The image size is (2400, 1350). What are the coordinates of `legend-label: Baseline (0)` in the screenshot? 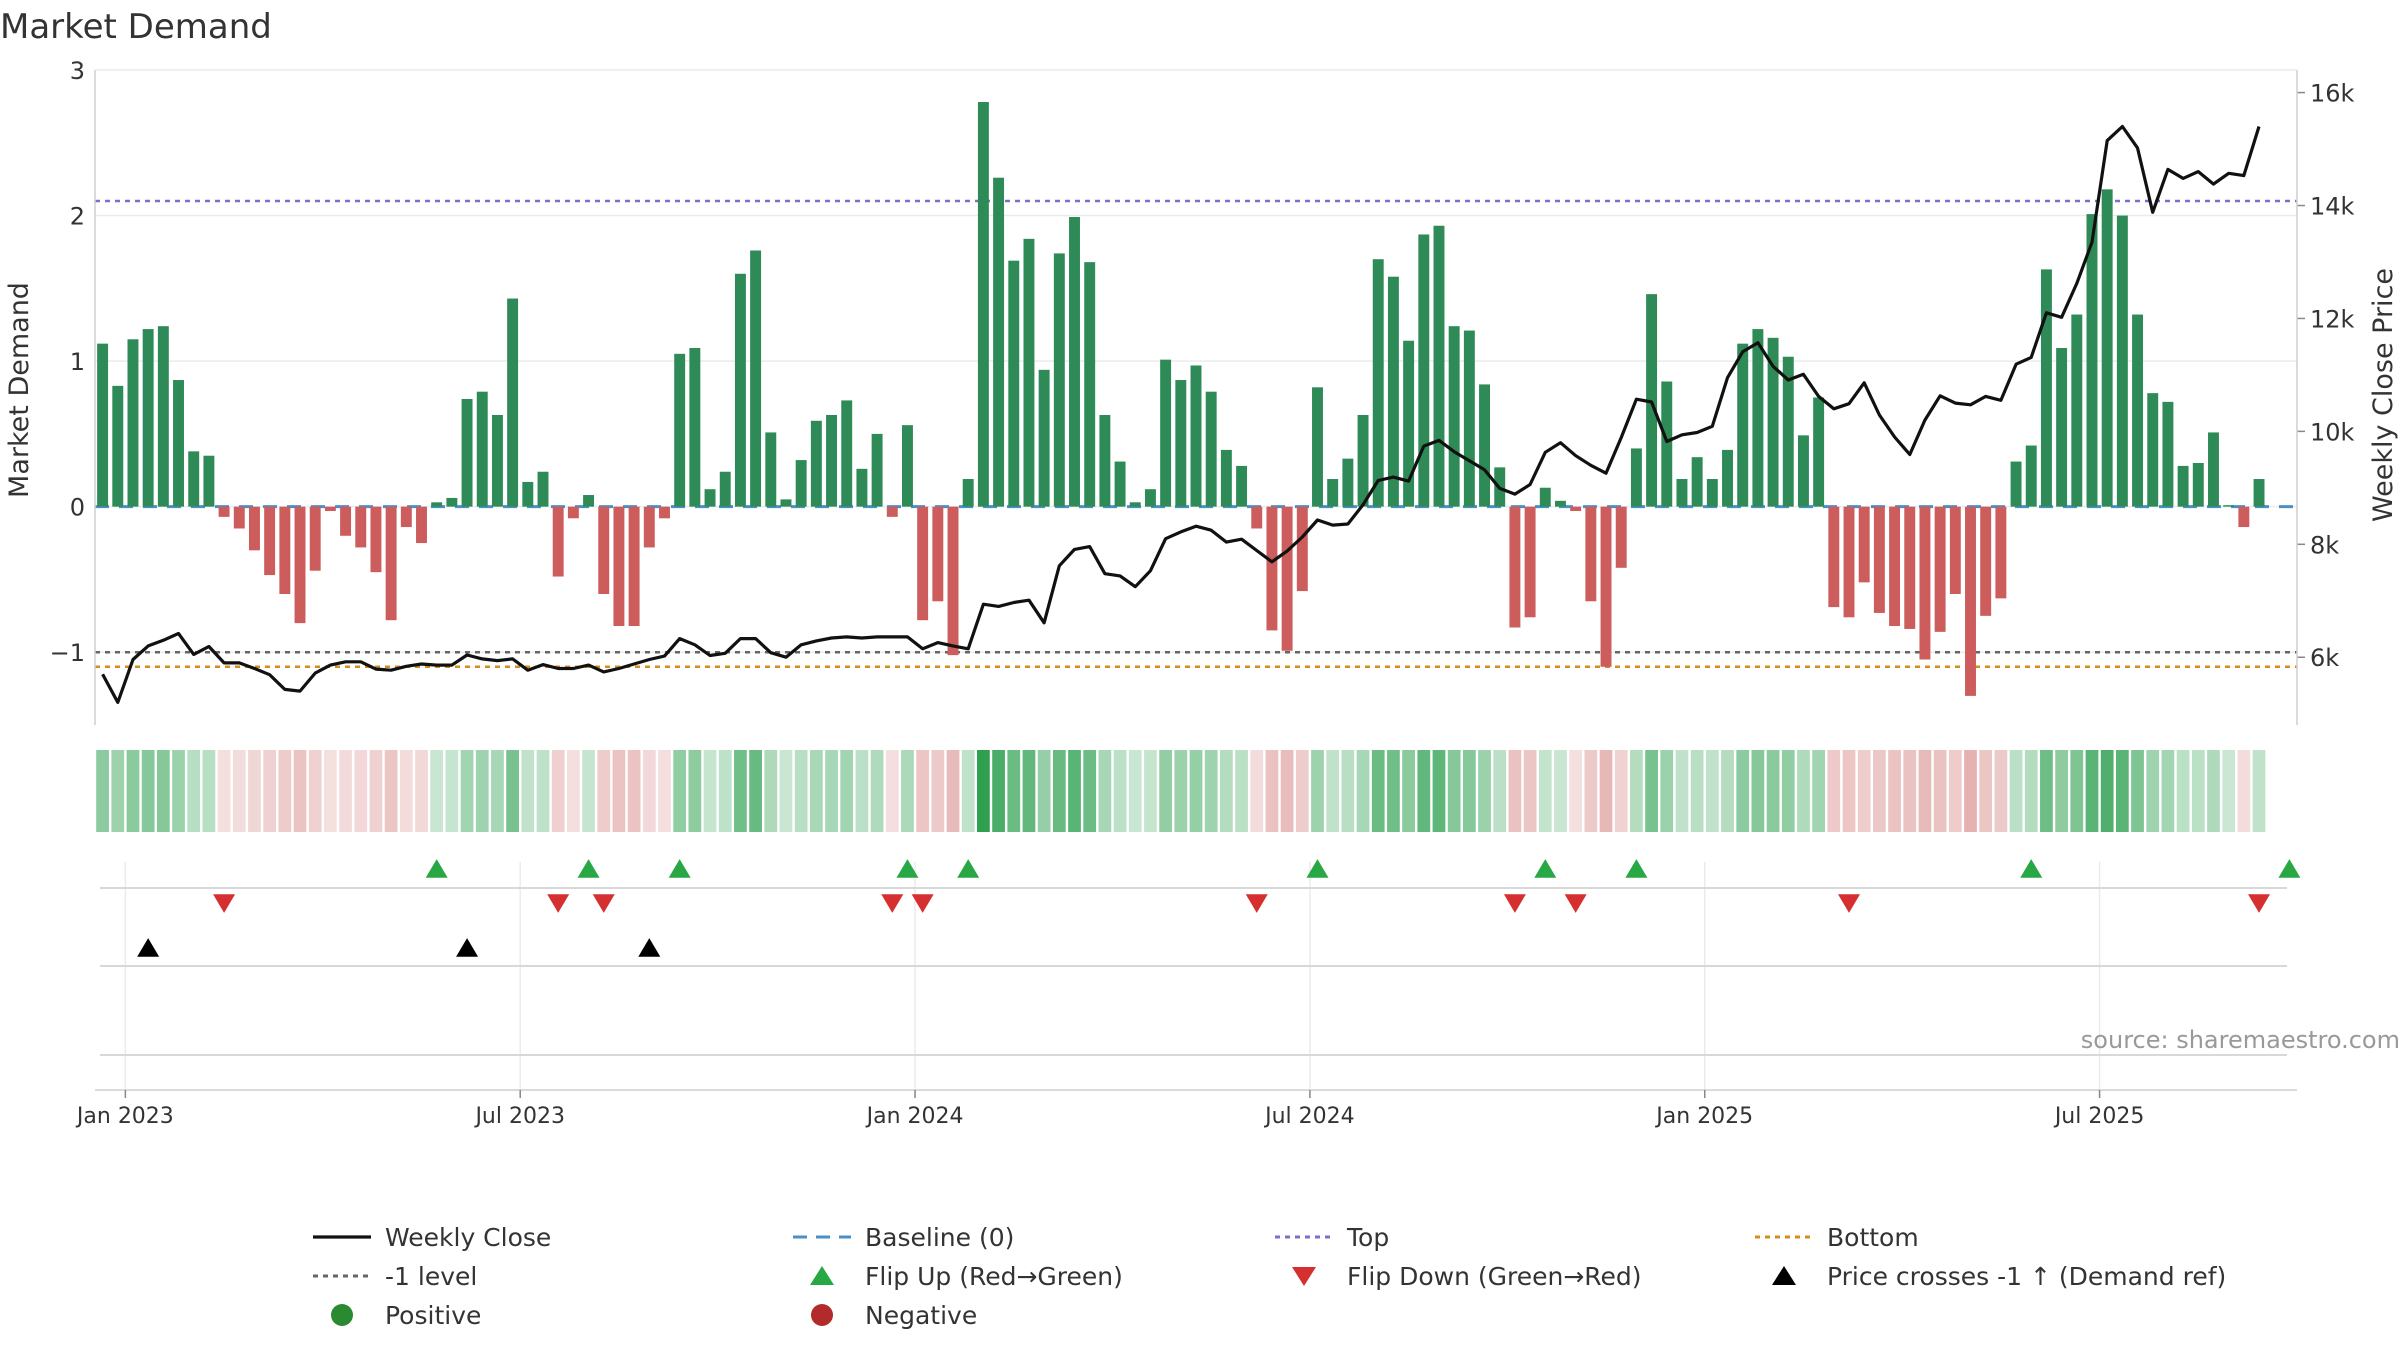 It's located at (939, 1237).